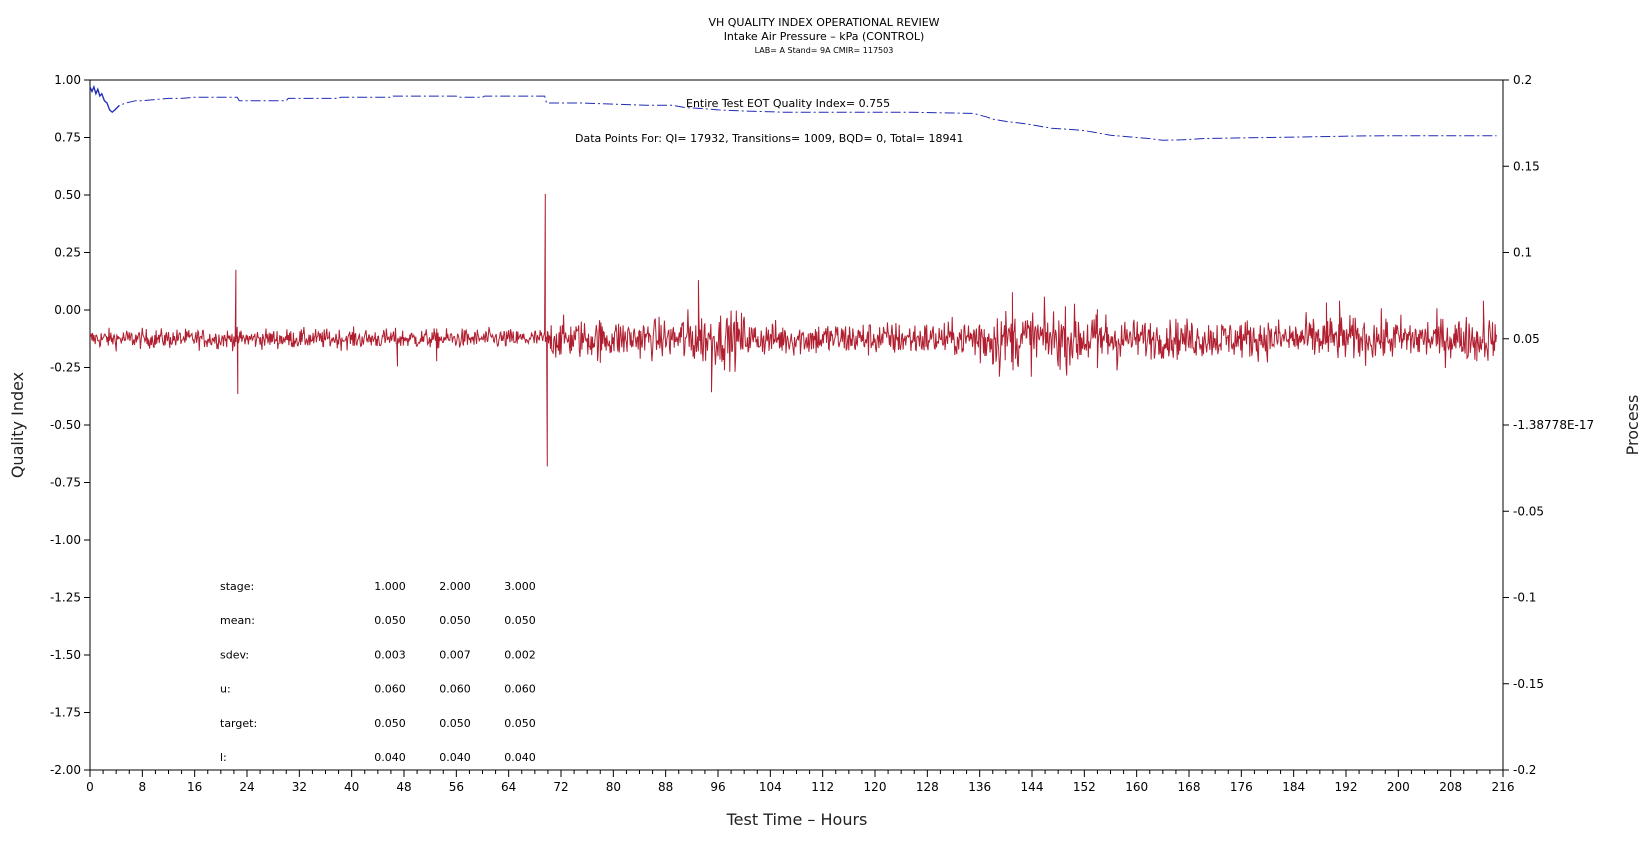 The image size is (1648, 845). Describe the element at coordinates (822, 787) in the screenshot. I see `x-tick-label: 112` at that location.